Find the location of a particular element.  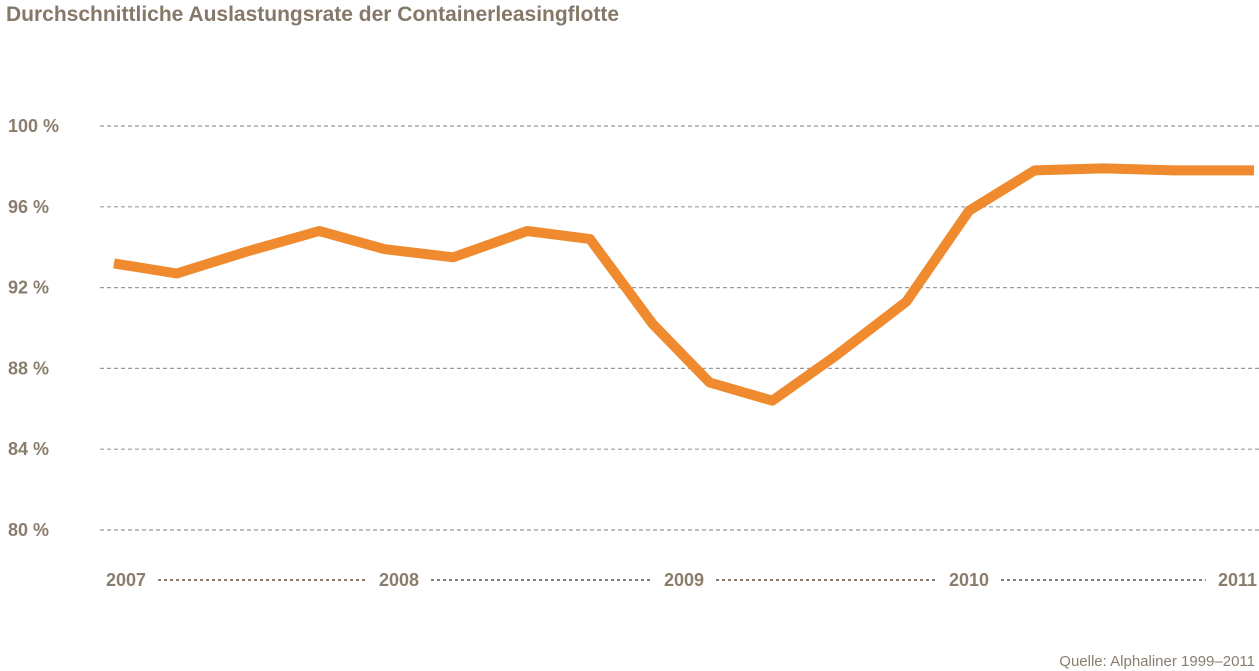

y-tick-label: 92 % is located at coordinates (28, 288).